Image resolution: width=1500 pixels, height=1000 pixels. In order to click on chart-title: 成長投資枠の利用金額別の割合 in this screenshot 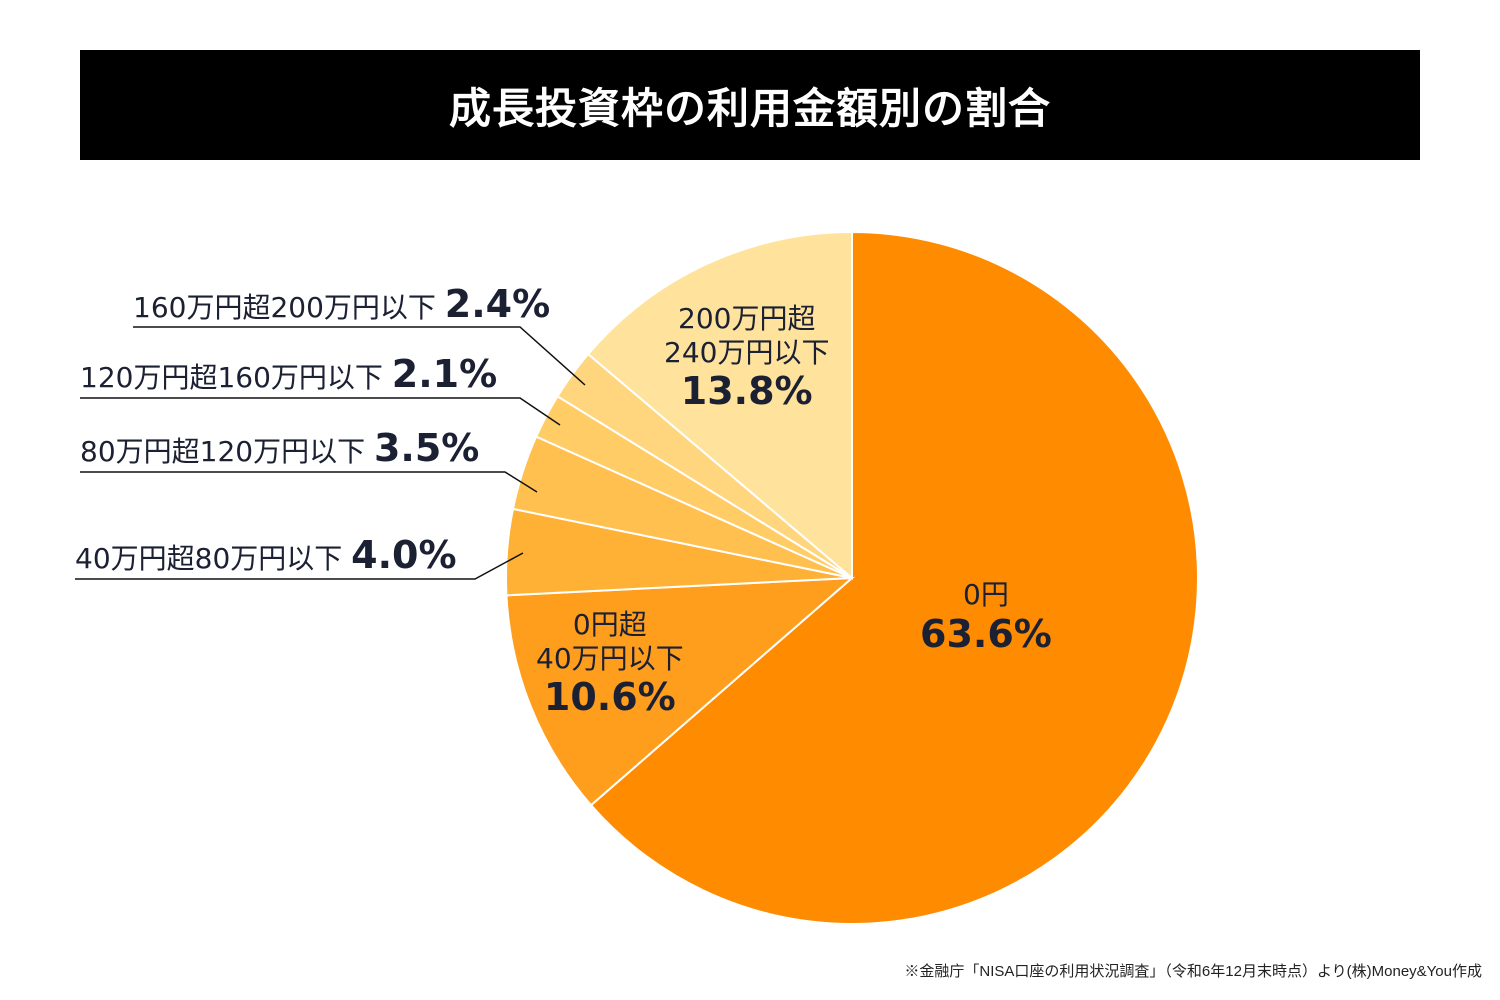, I will do `click(750, 105)`.